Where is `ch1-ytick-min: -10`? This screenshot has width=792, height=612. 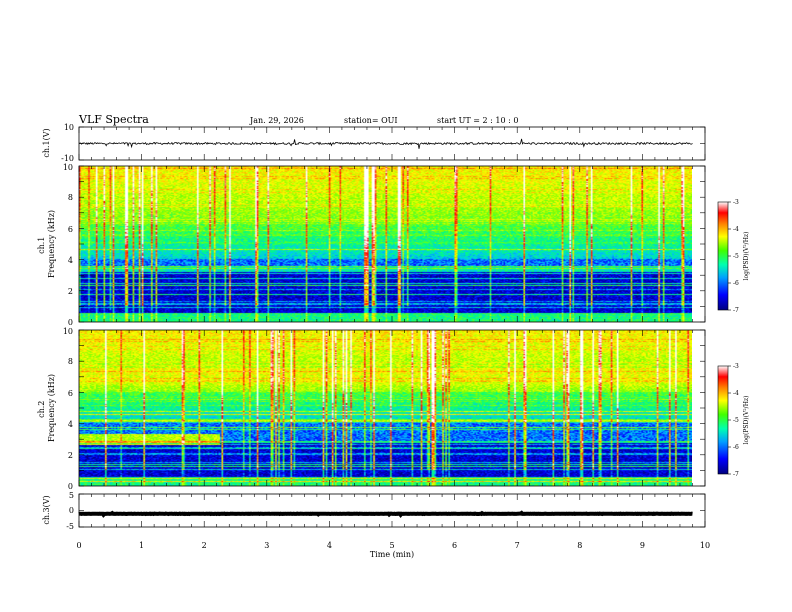 ch1-ytick-min: -10 is located at coordinates (67, 158).